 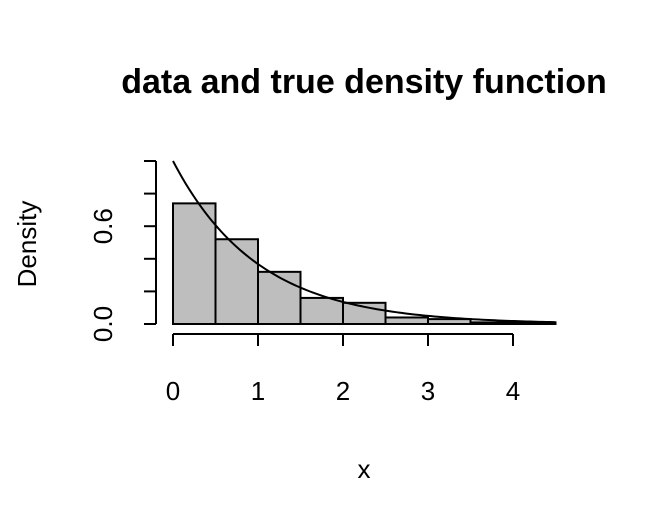 I want to click on chart-title: data and true density function, so click(x=363, y=82).